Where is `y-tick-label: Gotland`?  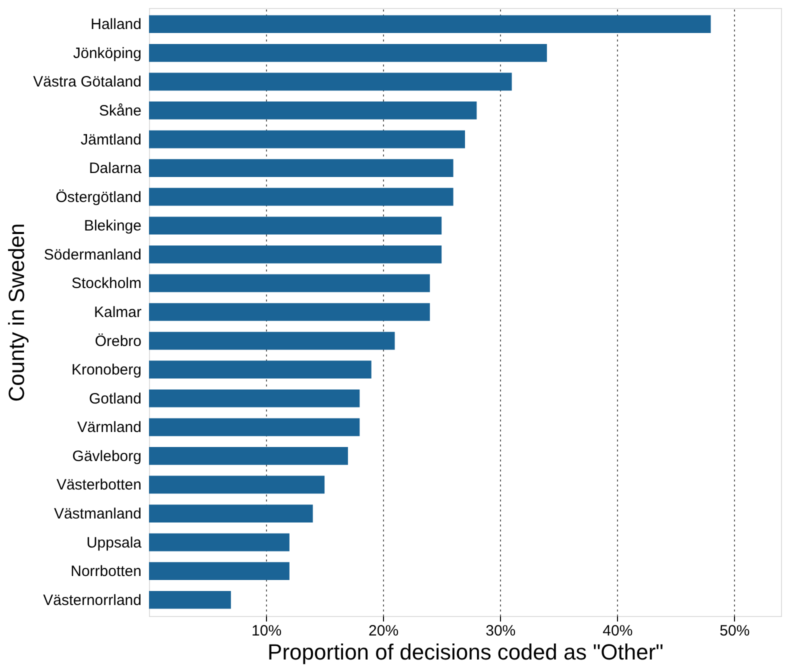 y-tick-label: Gotland is located at coordinates (115, 399).